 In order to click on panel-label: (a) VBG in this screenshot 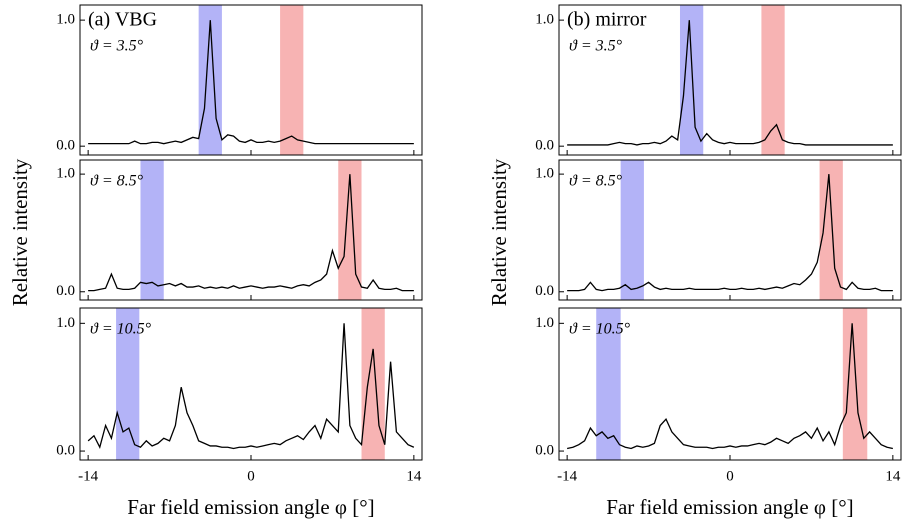, I will do `click(122, 20)`.